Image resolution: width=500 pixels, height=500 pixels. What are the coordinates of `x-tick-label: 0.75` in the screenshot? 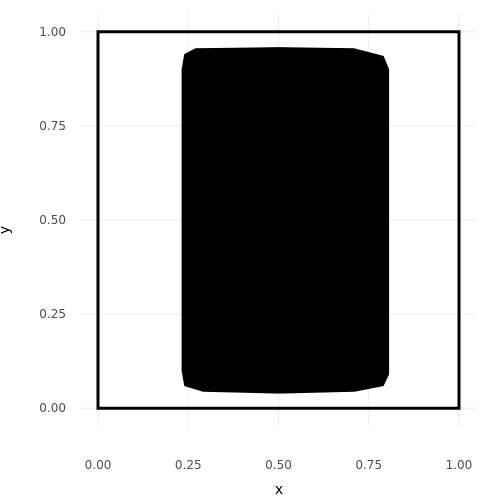 It's located at (368, 465).